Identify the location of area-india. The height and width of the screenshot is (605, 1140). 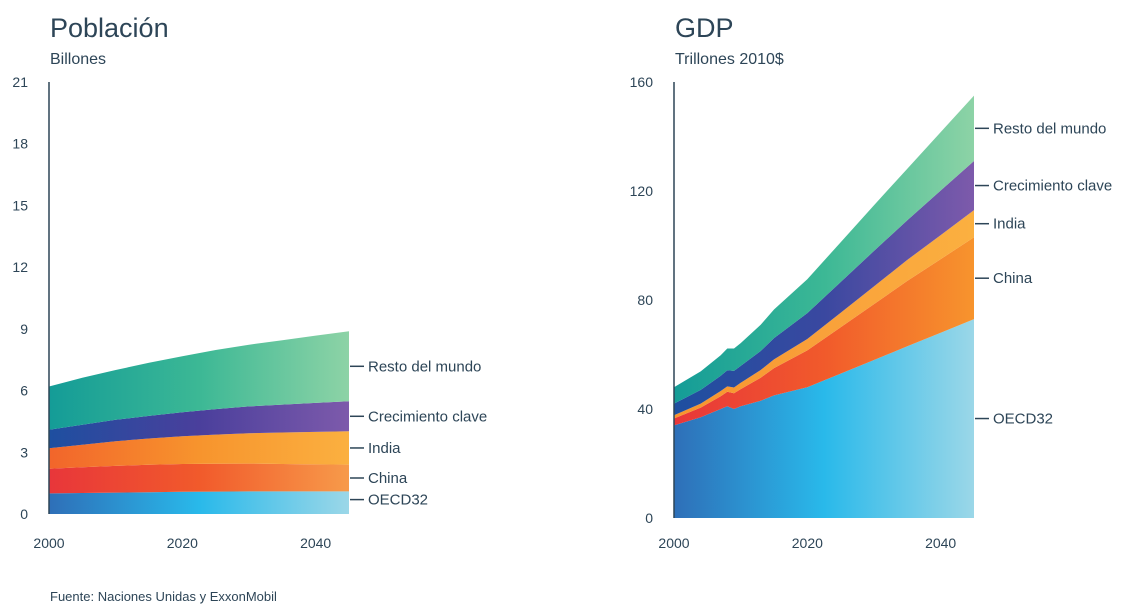
(199, 450).